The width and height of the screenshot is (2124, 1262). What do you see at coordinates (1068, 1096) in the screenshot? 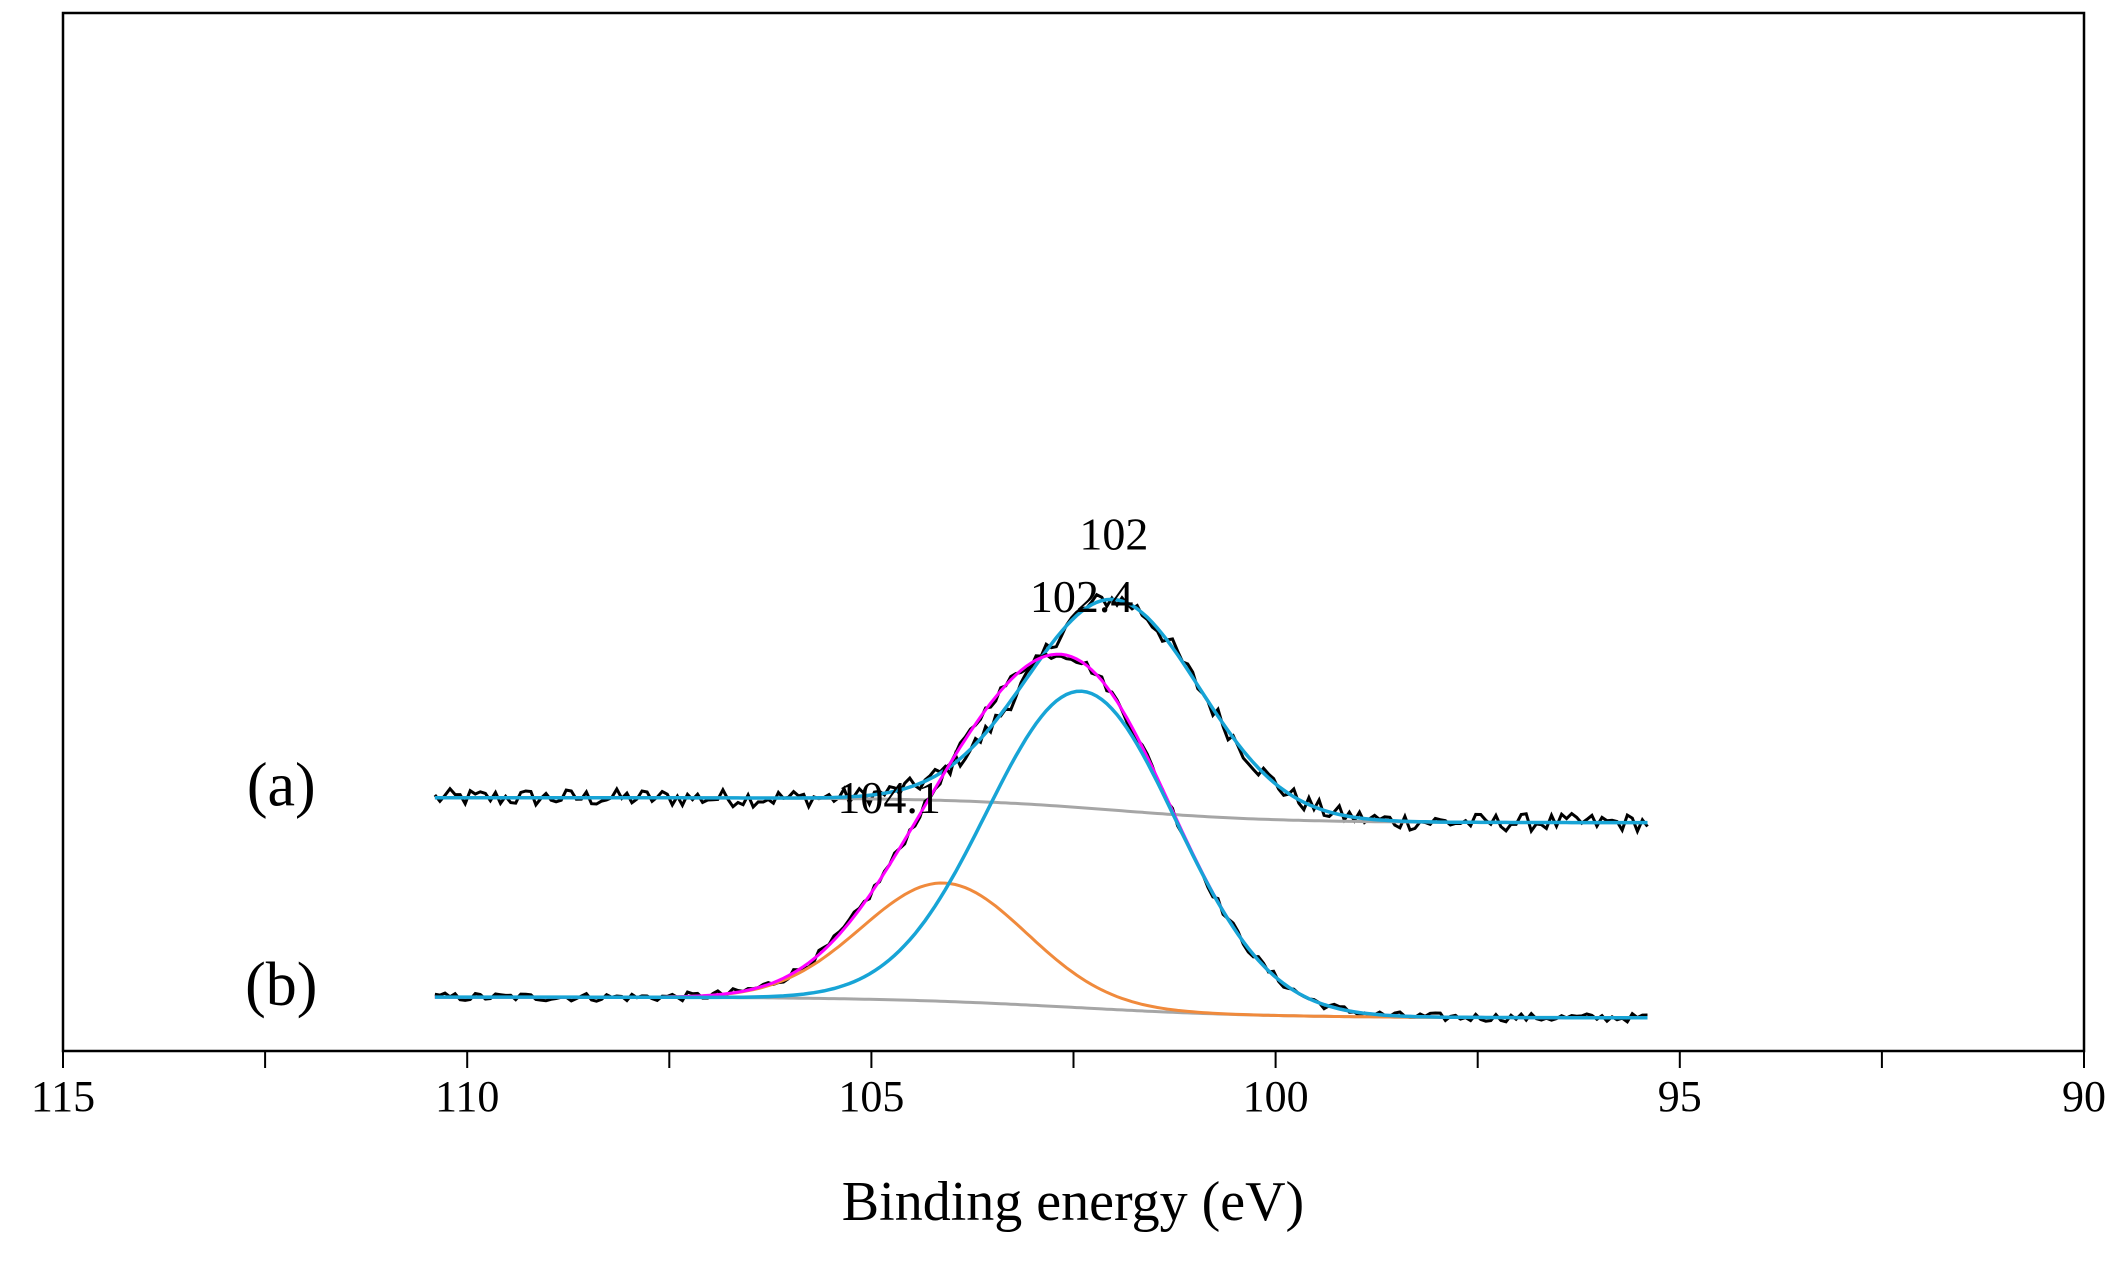
I see `x-axis-tick-labels: 115 110 105 100 95 90` at bounding box center [1068, 1096].